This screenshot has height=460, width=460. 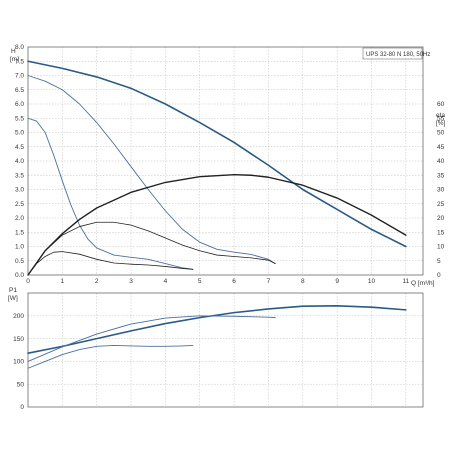 I want to click on head-tick-label: 7.0, so click(x=19, y=76).